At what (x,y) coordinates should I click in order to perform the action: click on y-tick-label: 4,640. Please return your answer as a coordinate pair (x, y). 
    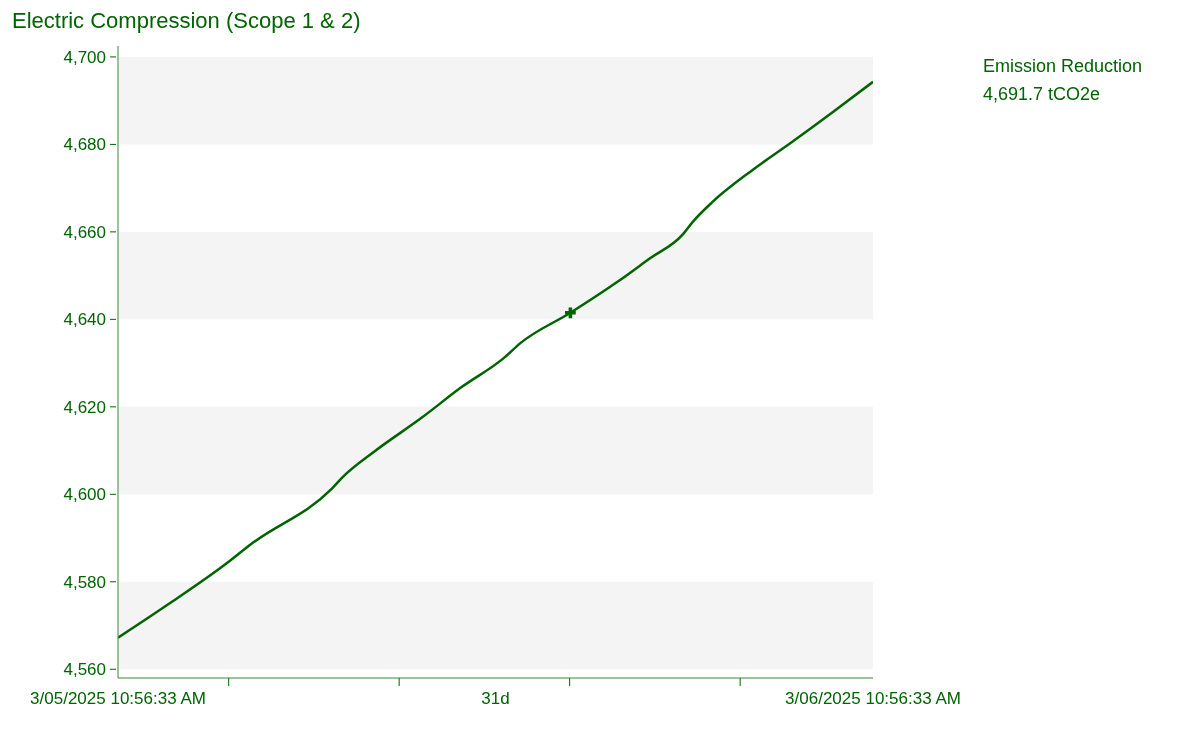
    Looking at the image, I should click on (84, 320).